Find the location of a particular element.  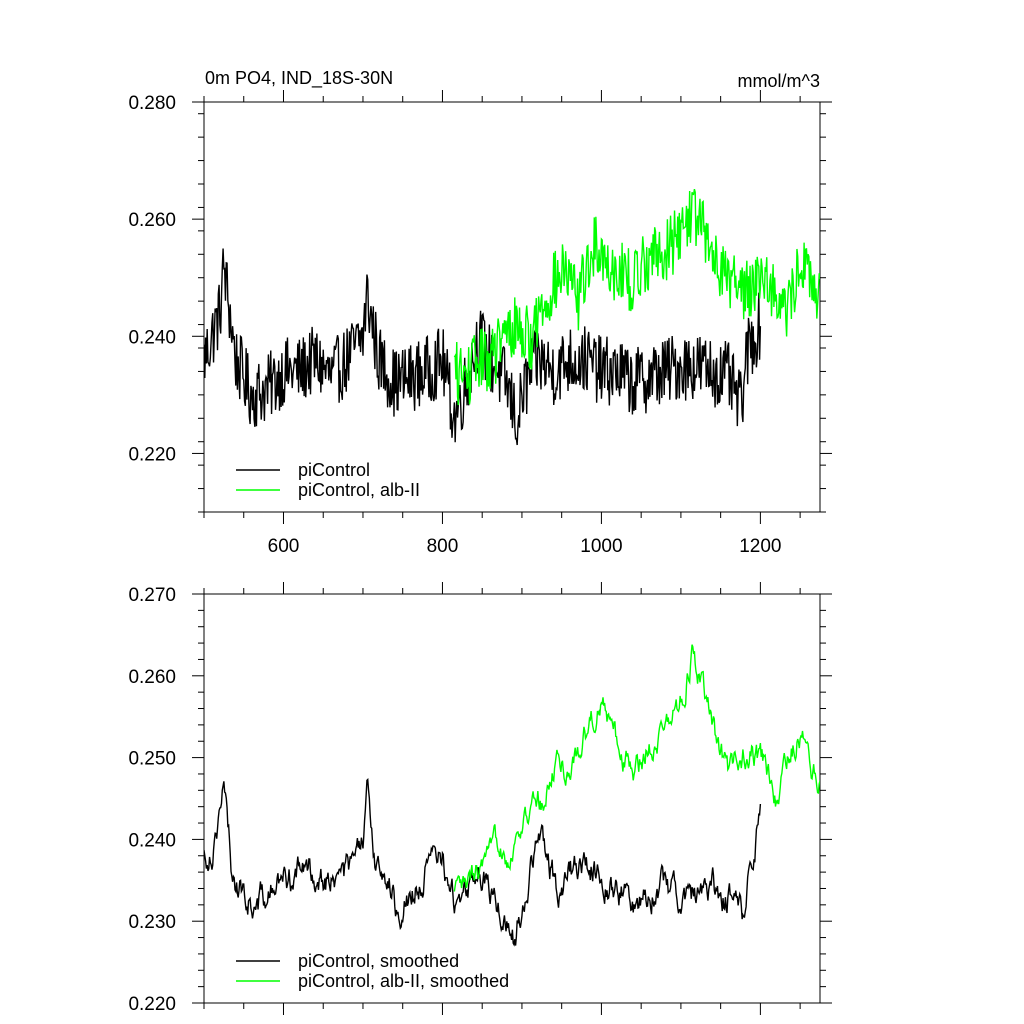

x-tick-label: 1200 is located at coordinates (760, 546).